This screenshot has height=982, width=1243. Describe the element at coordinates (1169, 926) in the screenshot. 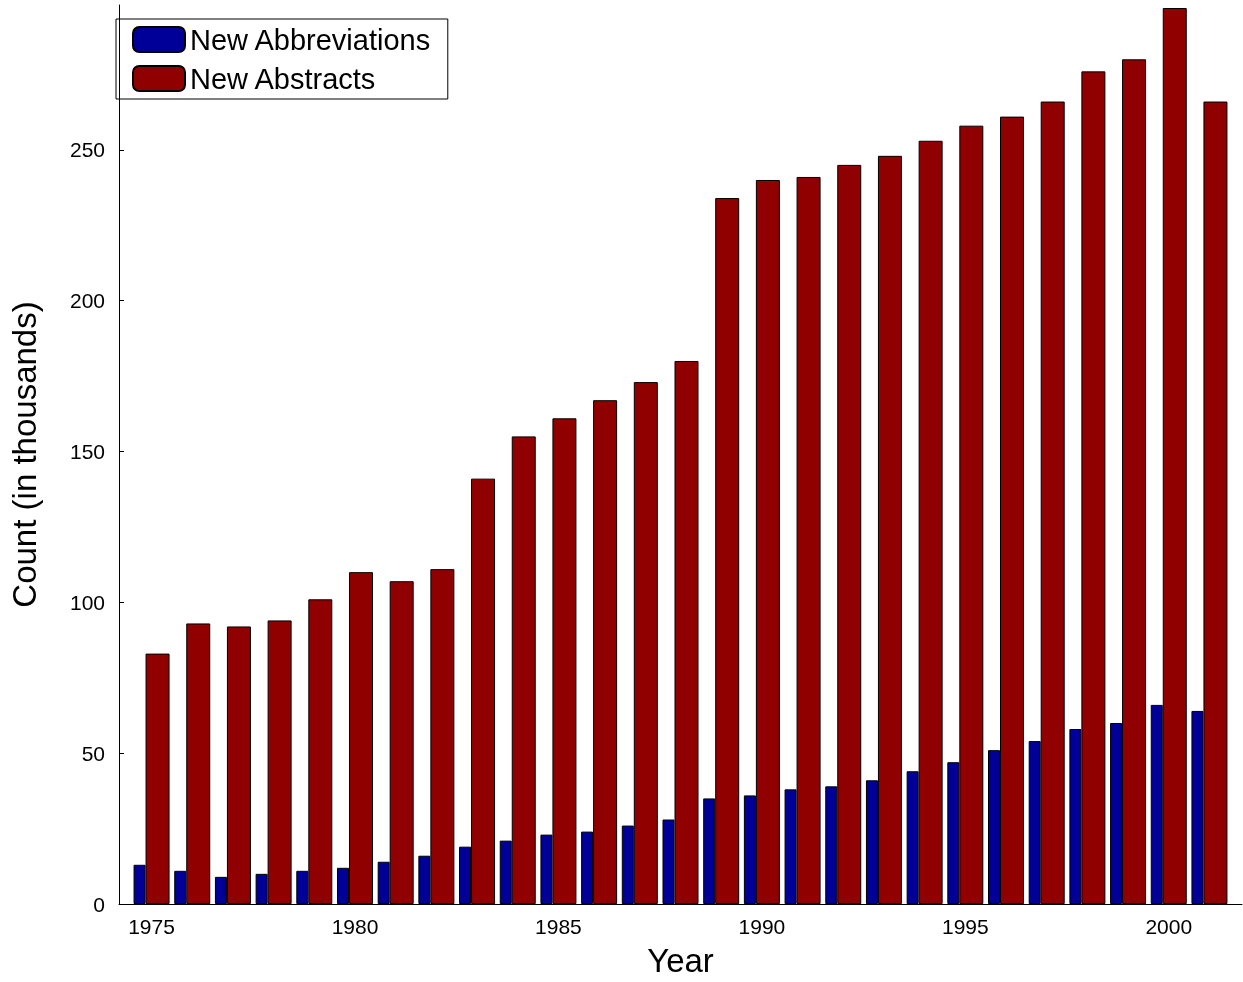

I see `x-tick-label: 2000` at that location.